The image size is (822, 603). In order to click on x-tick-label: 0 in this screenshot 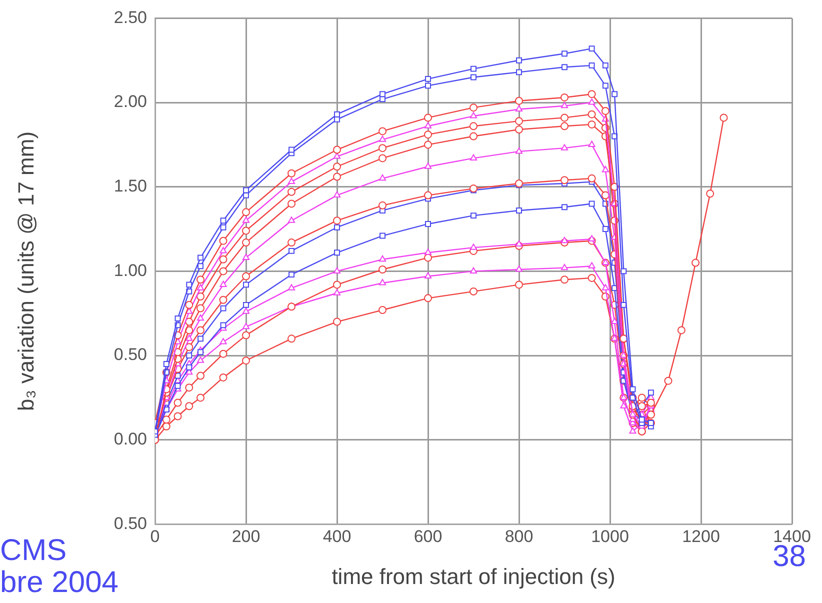, I will do `click(155, 536)`.